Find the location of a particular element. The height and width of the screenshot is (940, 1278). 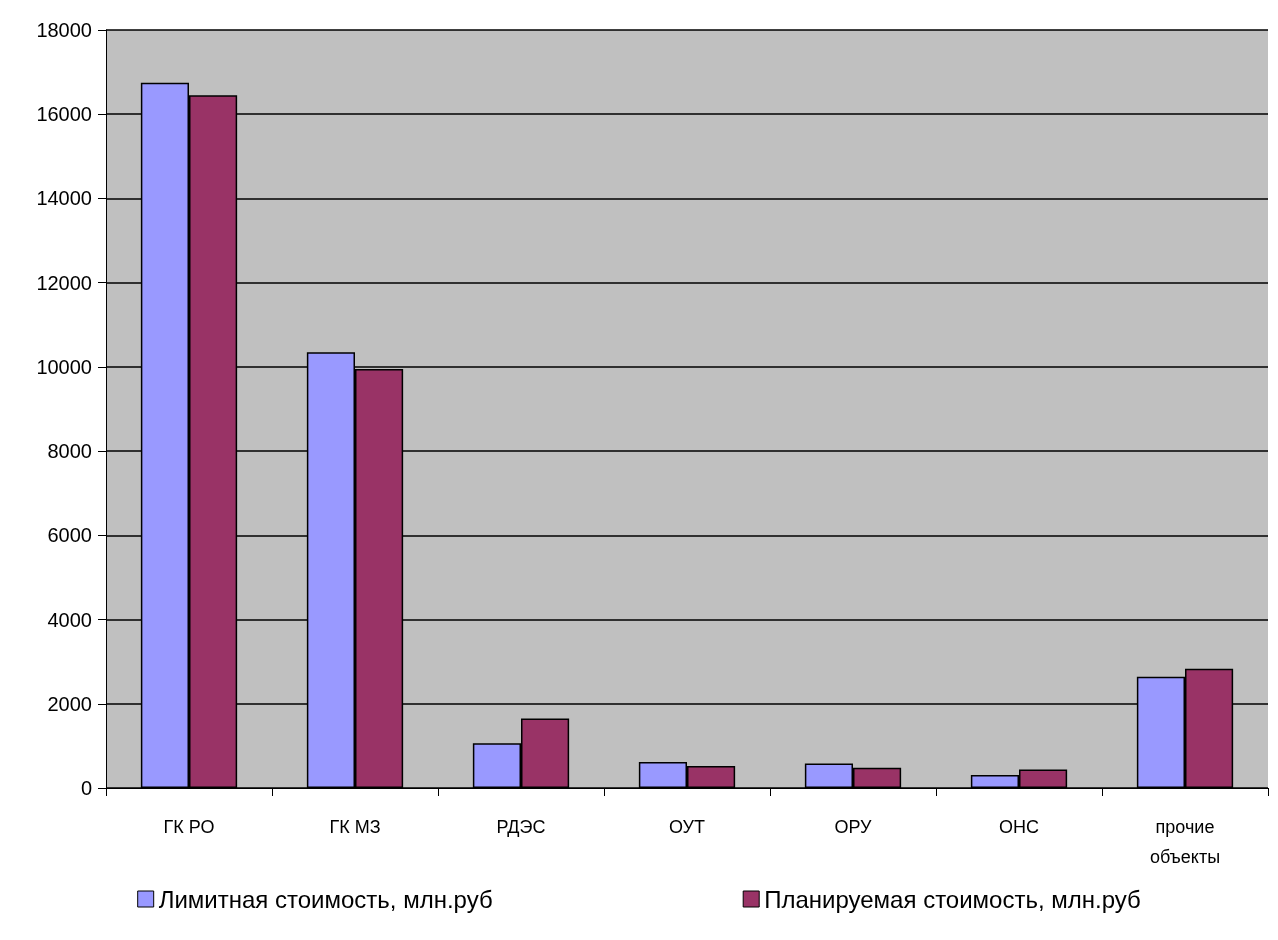

x-tick-label: ГК МЗ is located at coordinates (355, 827).